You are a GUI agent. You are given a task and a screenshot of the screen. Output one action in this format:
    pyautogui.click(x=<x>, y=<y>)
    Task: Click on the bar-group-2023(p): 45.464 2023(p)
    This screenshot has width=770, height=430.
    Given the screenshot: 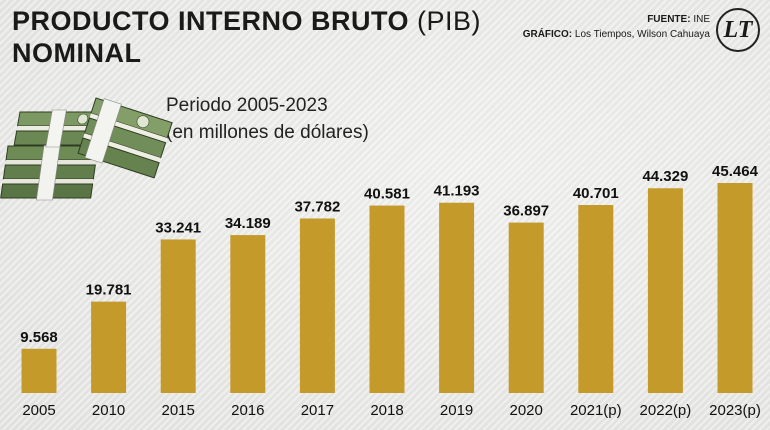 What is the action you would take?
    pyautogui.click(x=735, y=291)
    